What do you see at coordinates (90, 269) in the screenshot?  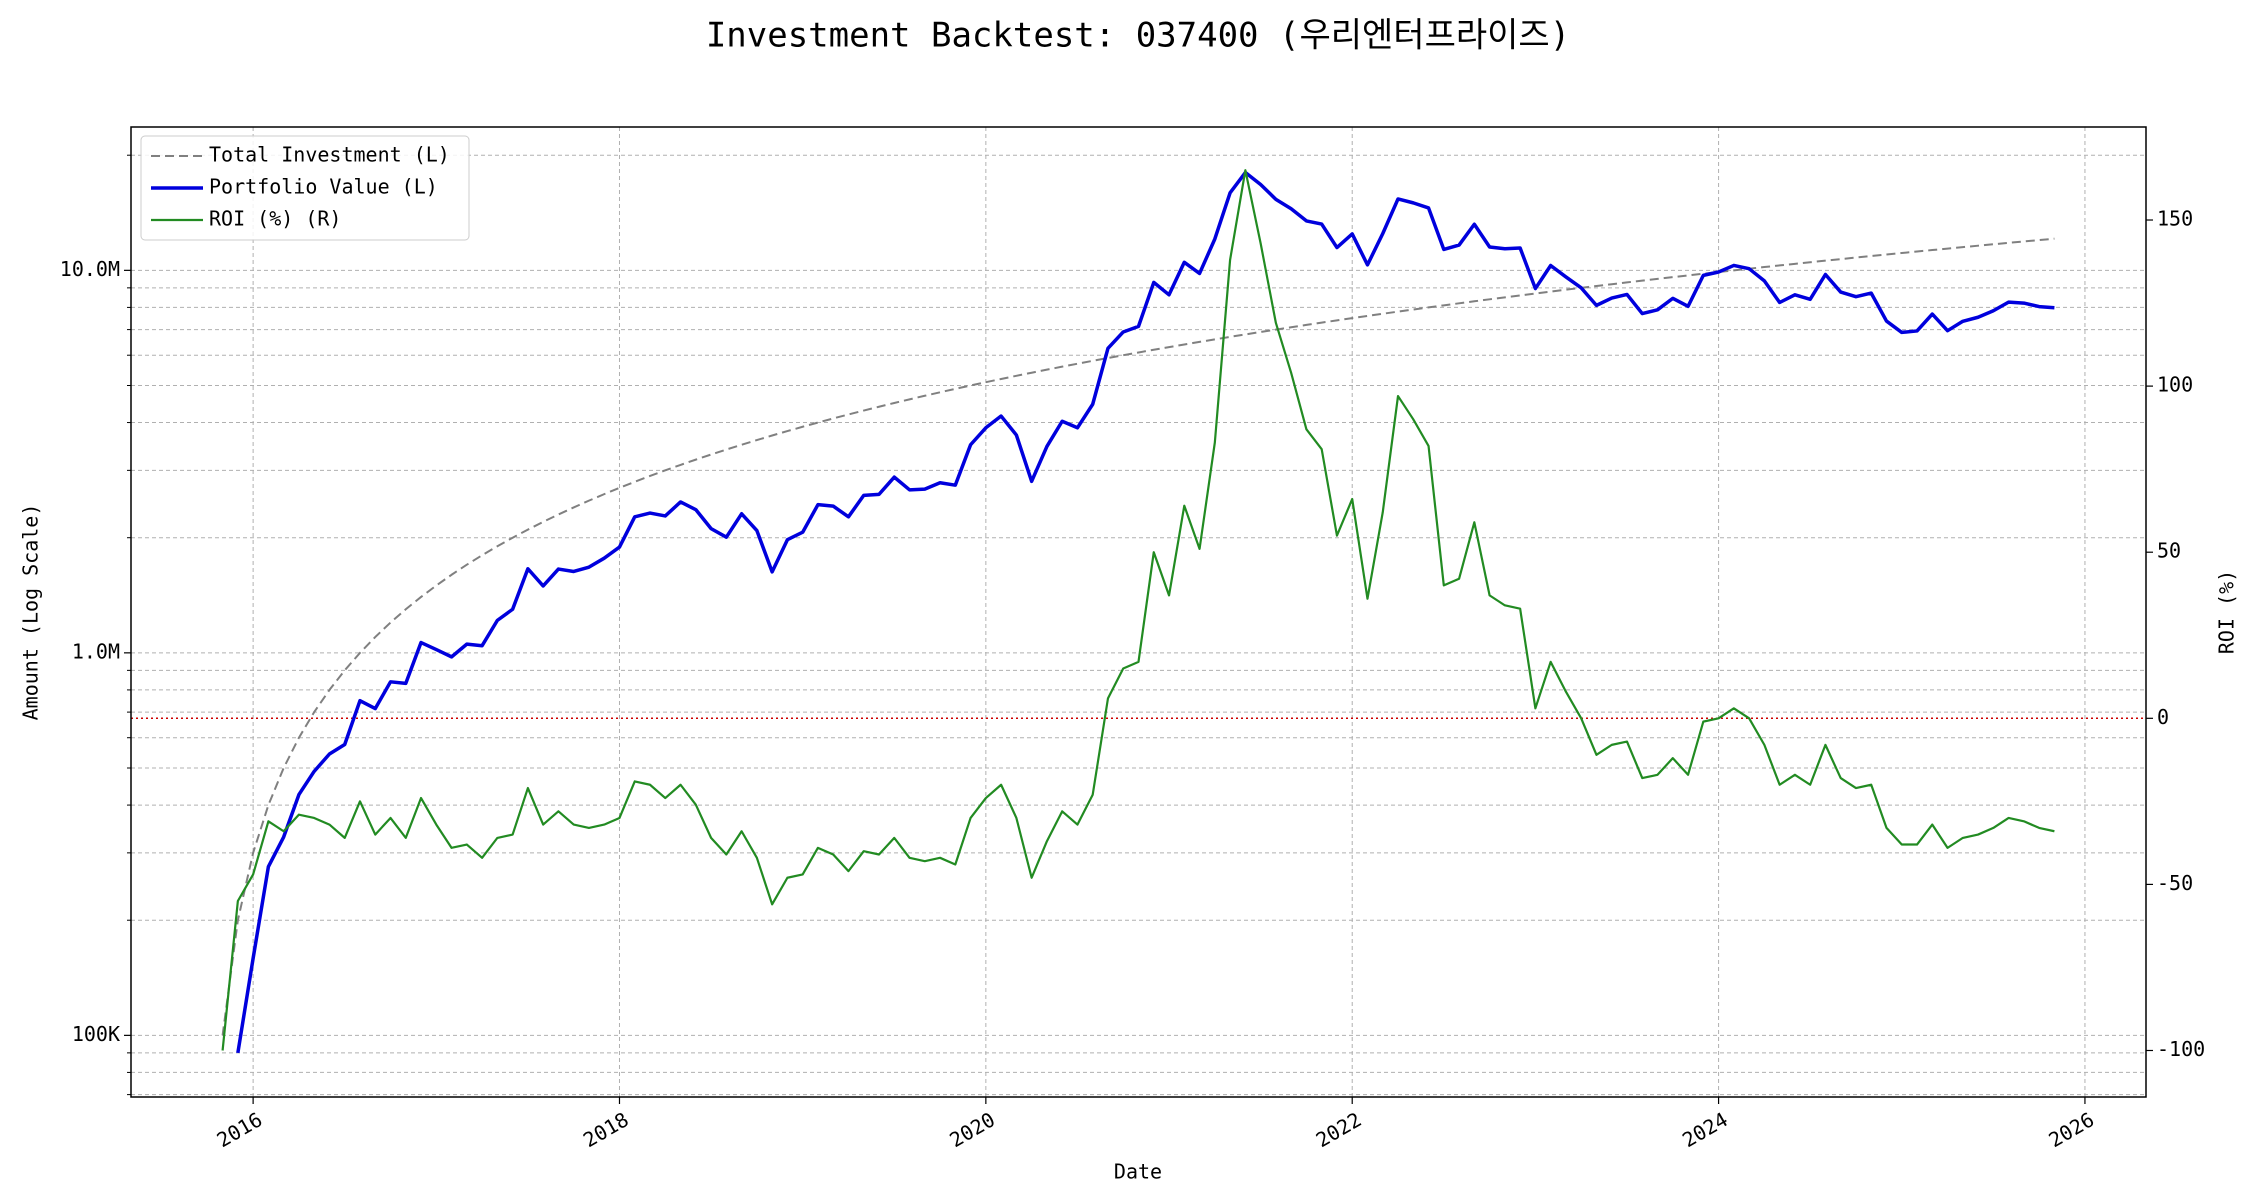 I see `y-tick-label: 10.0M` at bounding box center [90, 269].